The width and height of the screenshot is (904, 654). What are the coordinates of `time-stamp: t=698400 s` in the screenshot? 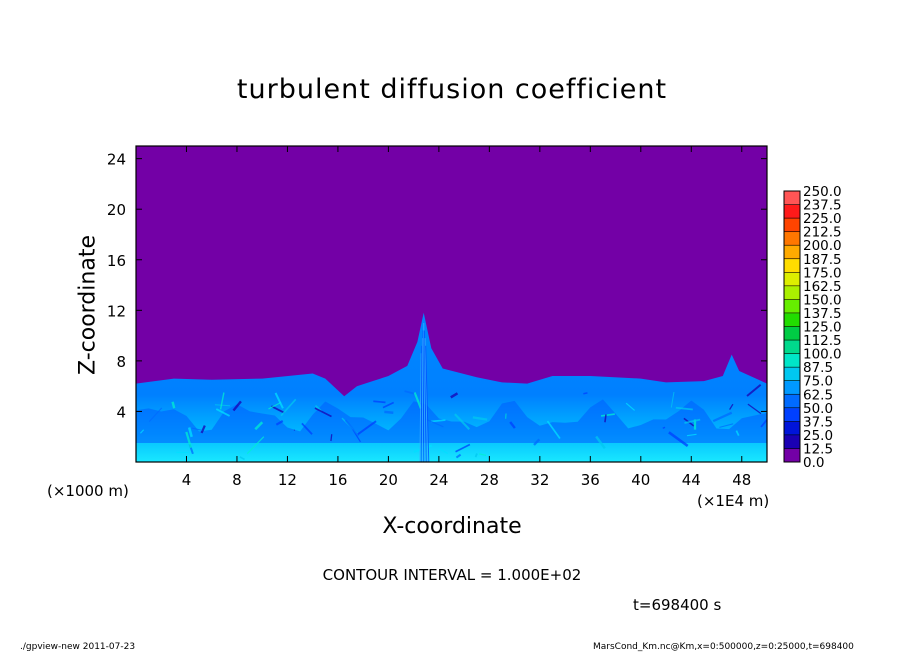 It's located at (677, 605).